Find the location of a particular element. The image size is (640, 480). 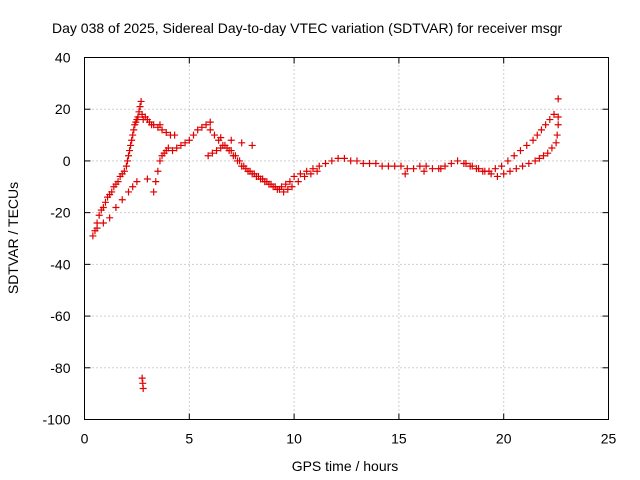

x-tick-labels: 0 5 10 15 20 25 is located at coordinates (349, 439).